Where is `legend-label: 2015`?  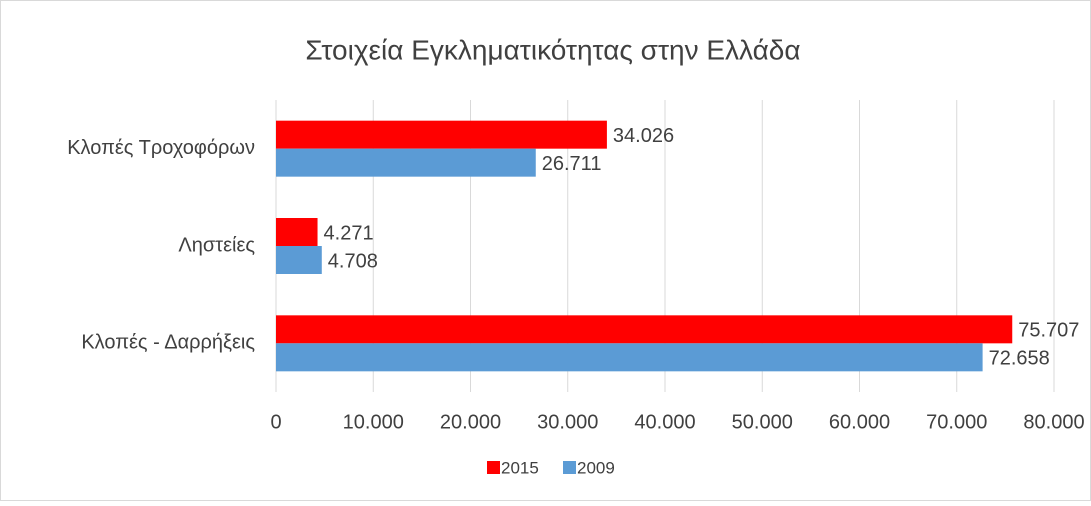
legend-label: 2015 is located at coordinates (520, 467).